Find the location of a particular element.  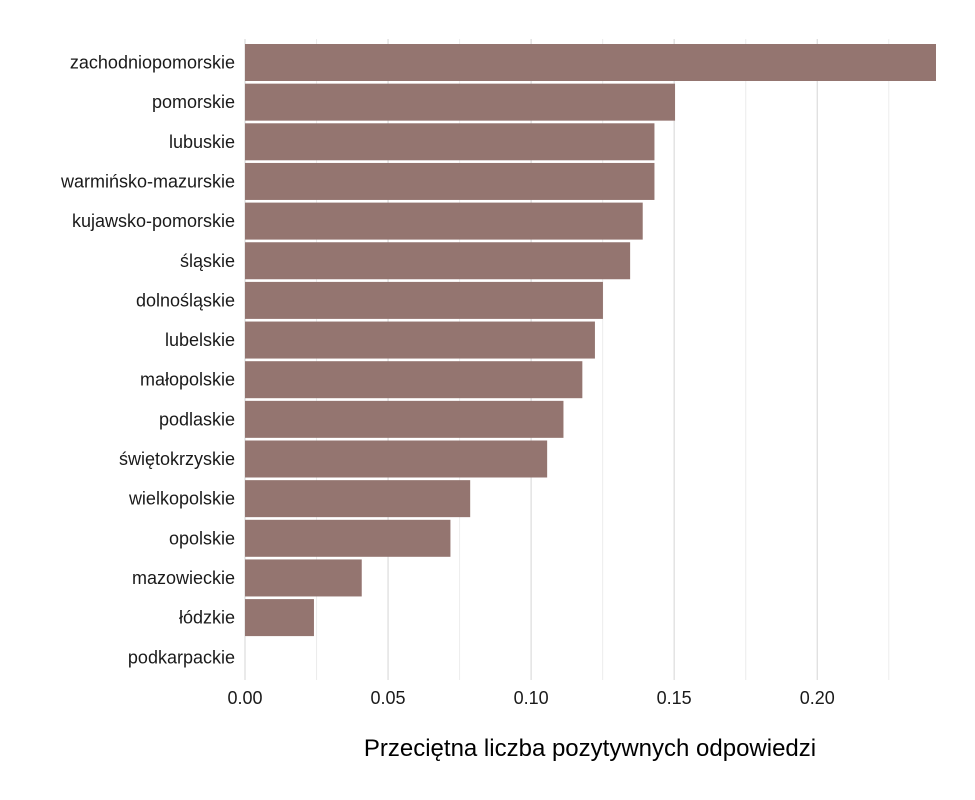

category-label: łódzkie is located at coordinates (207, 618).